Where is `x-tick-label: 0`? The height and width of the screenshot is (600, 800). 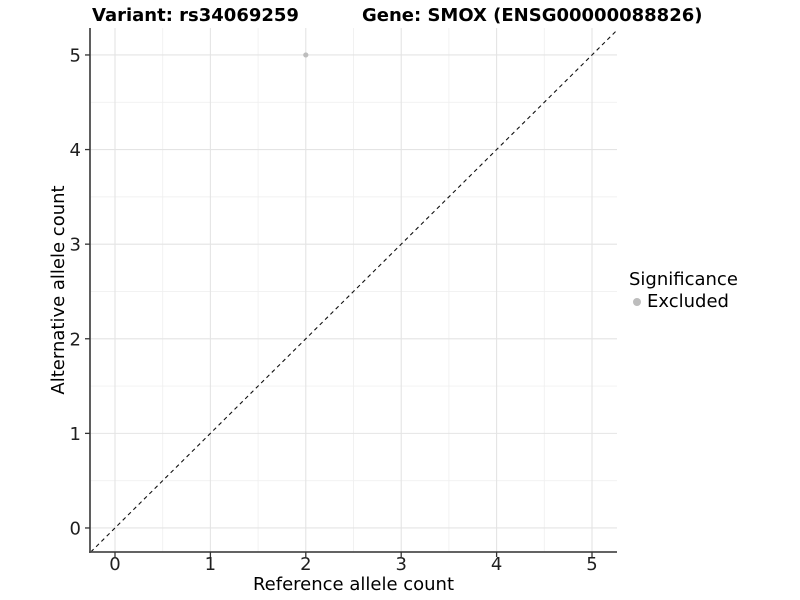
x-tick-label: 0 is located at coordinates (114, 564).